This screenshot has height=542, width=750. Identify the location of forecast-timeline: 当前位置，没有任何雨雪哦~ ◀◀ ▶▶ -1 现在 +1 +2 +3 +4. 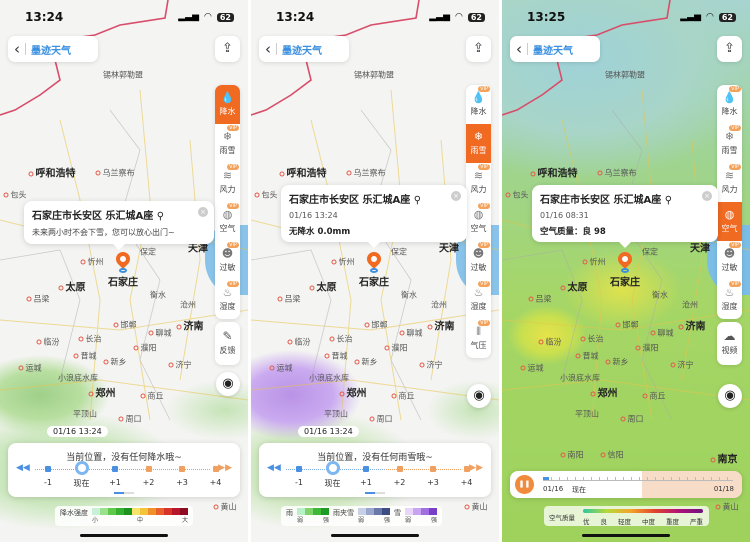
(375, 470).